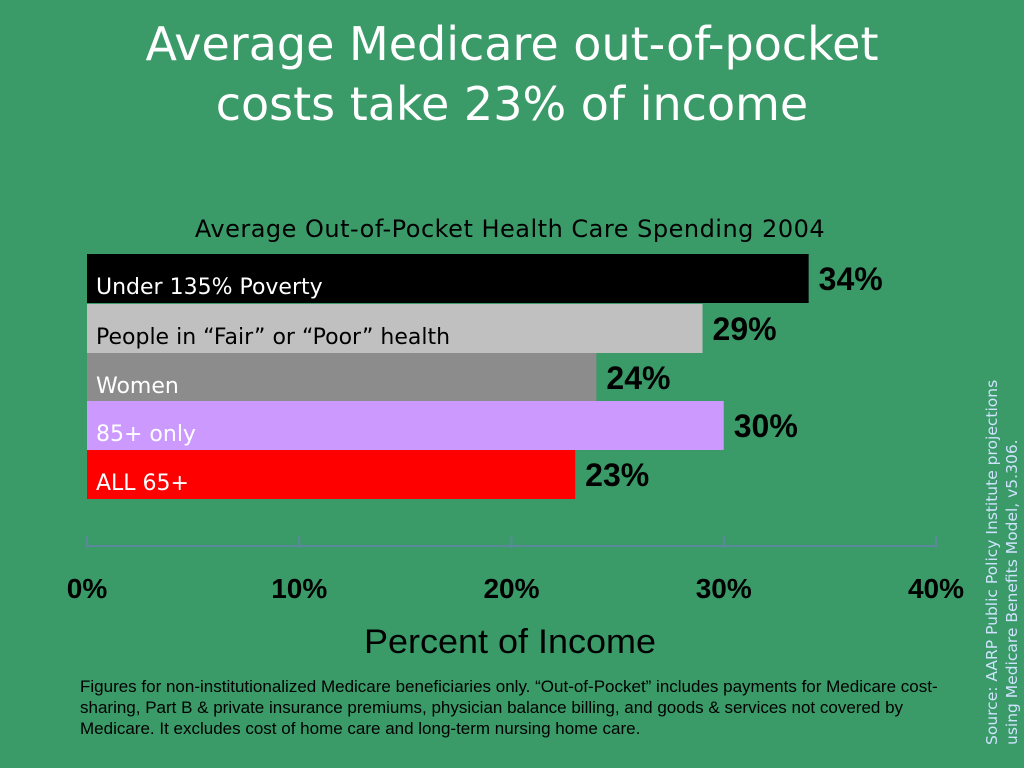 This screenshot has width=1024, height=768. Describe the element at coordinates (851, 279) in the screenshot. I see `data-label: 34%` at that location.